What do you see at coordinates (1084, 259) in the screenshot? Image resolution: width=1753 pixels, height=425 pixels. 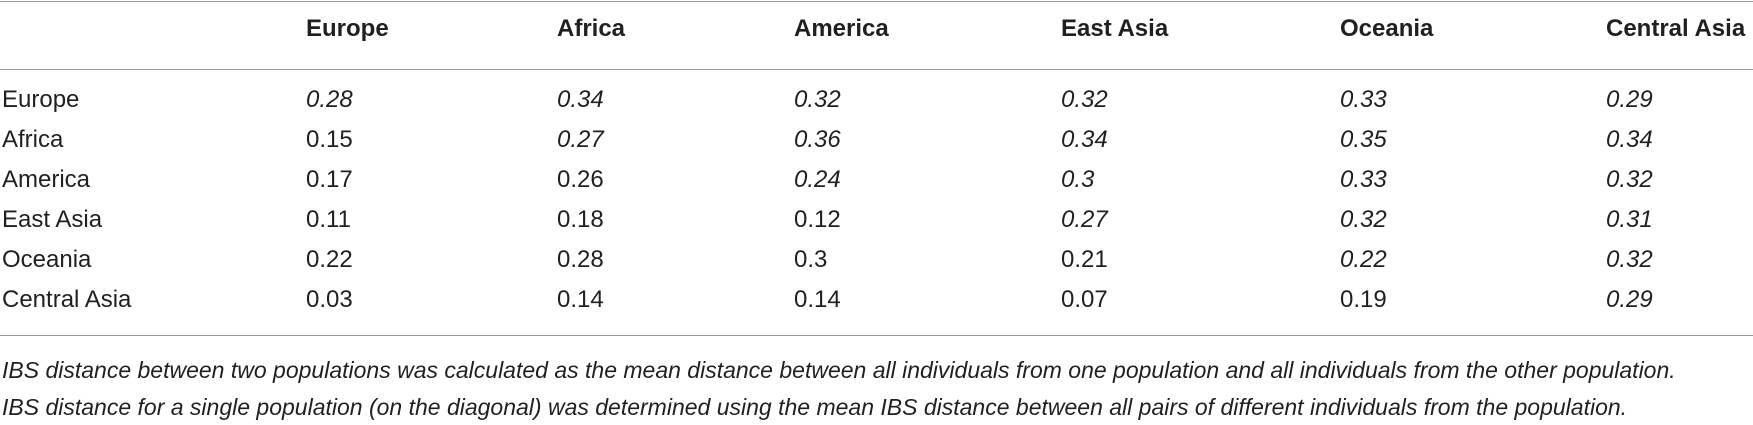 I see `table-cell: 0.21` at bounding box center [1084, 259].